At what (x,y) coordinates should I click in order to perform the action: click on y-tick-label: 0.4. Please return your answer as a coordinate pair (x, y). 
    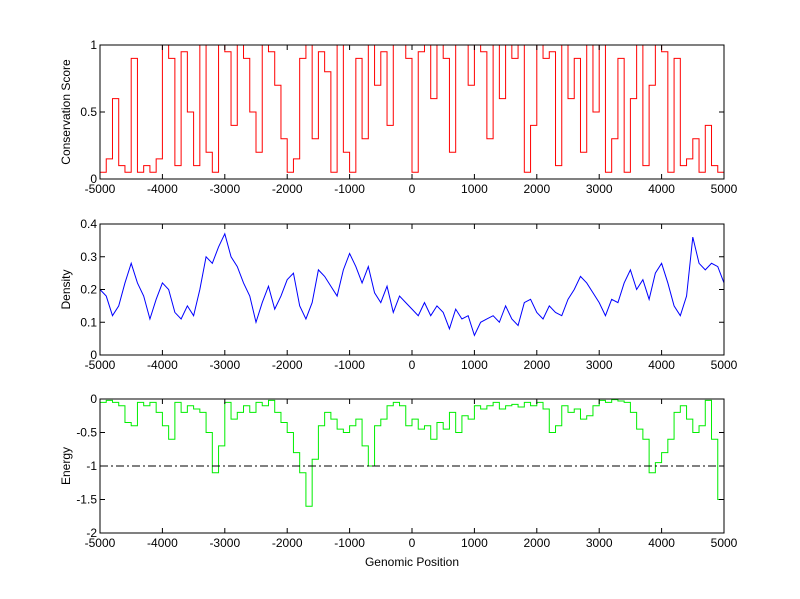
    Looking at the image, I should click on (88, 224).